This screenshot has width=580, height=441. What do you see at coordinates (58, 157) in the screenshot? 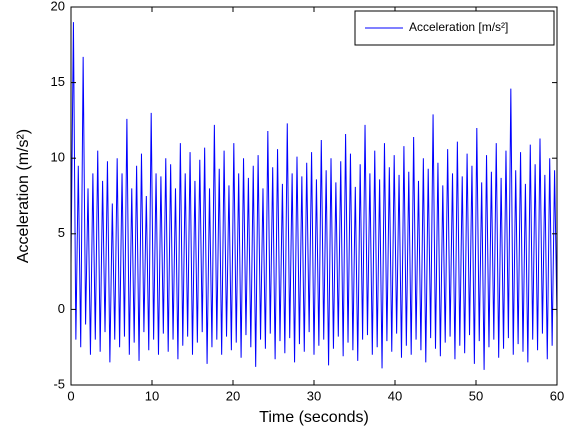
I see `y-tick-label: 10` at bounding box center [58, 157].